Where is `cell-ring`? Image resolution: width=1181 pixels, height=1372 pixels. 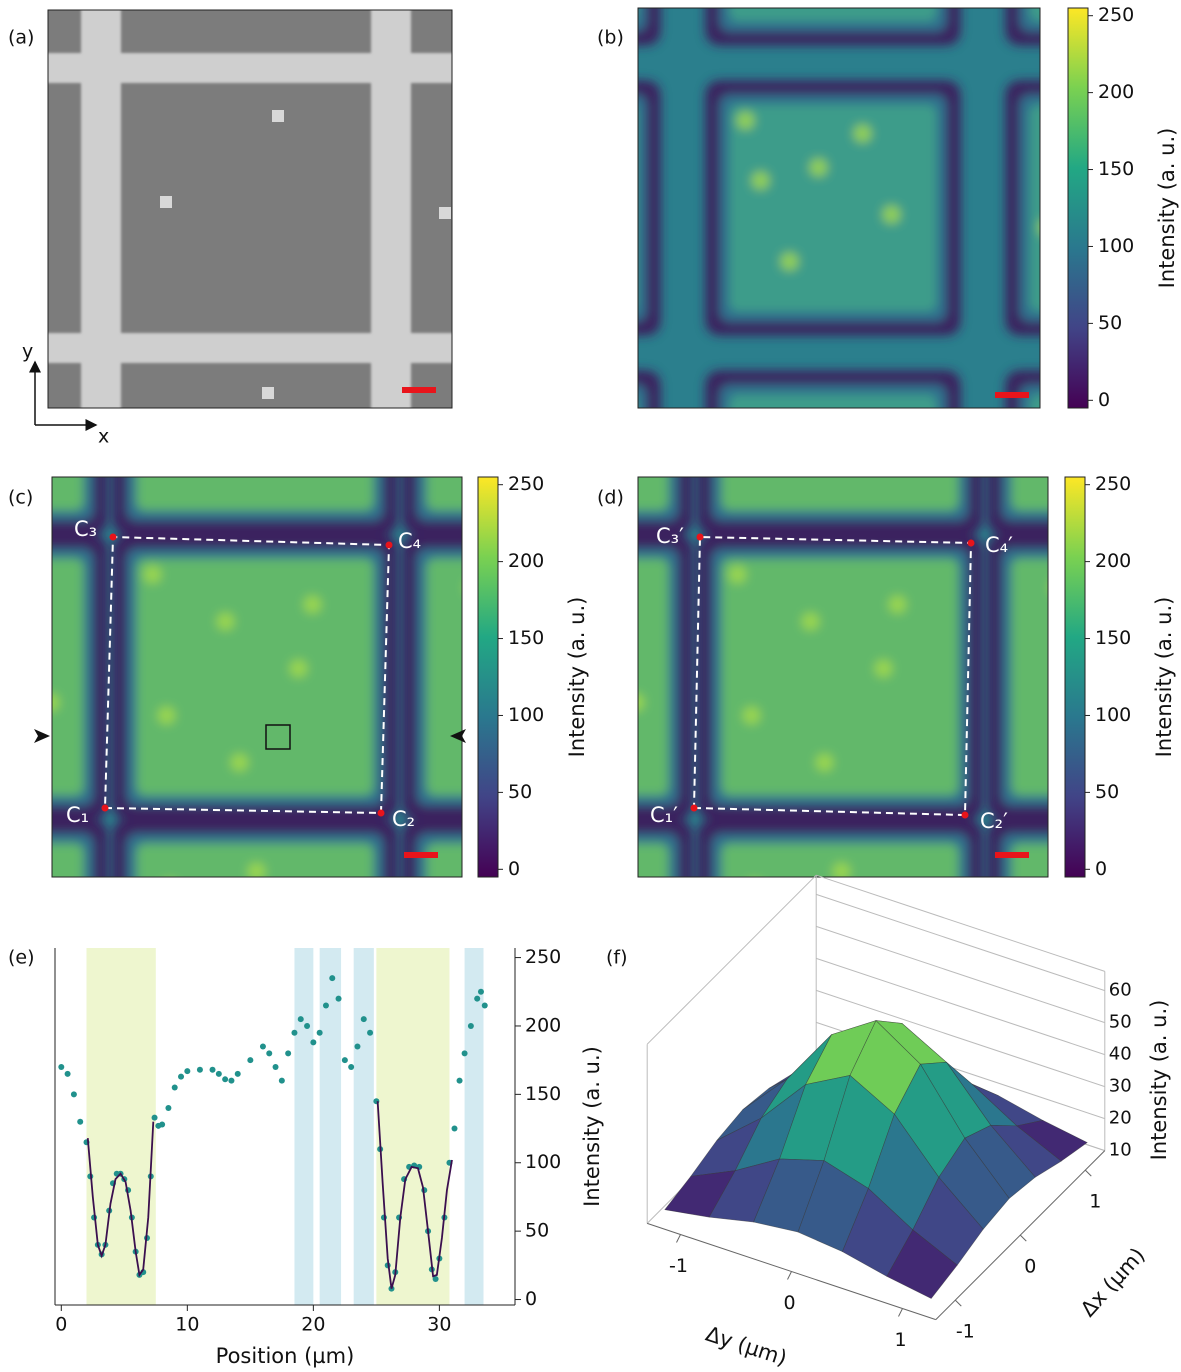
cell-ring is located at coordinates (642, 208).